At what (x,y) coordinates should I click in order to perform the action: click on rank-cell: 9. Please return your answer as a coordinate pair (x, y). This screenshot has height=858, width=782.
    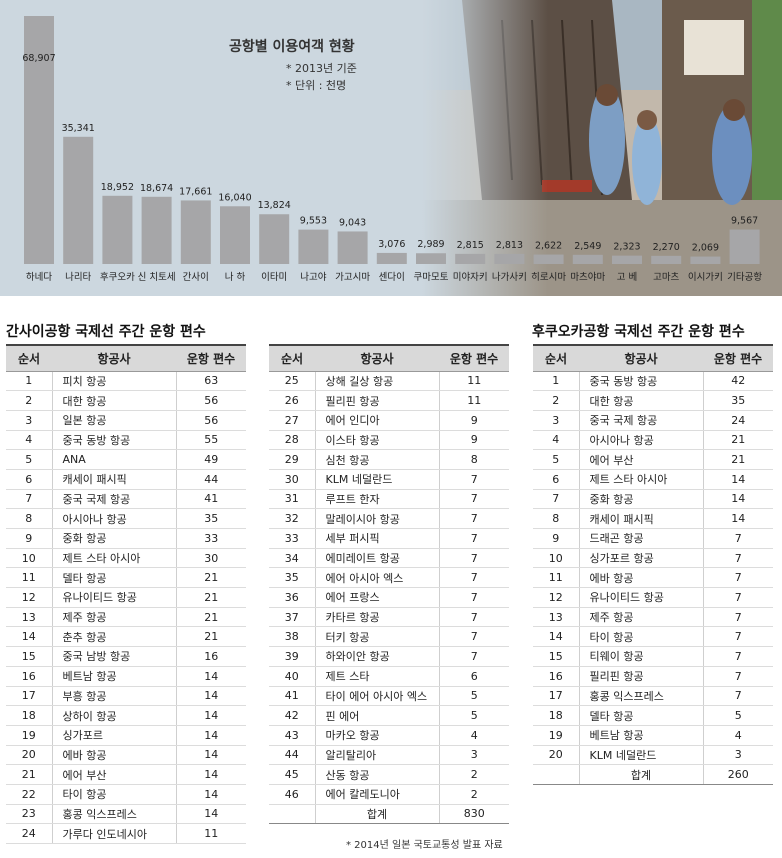
    Looking at the image, I should click on (29, 538).